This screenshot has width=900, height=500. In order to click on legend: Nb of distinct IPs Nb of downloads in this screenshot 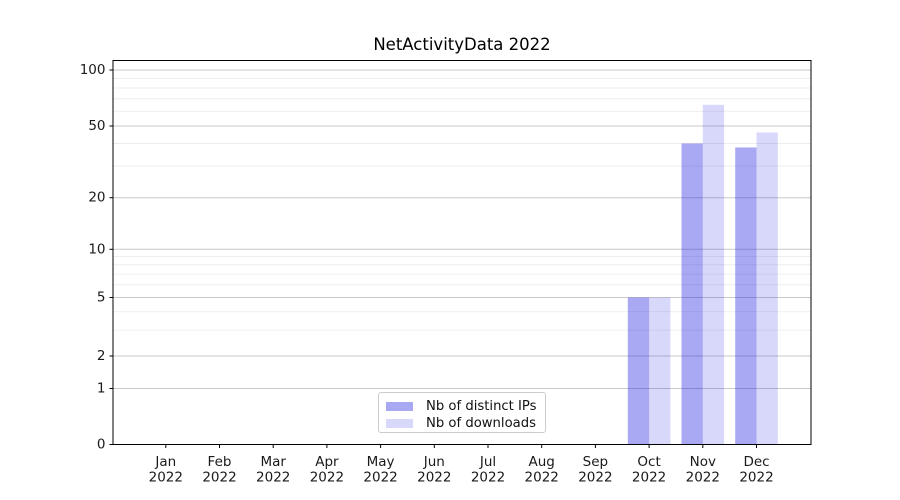, I will do `click(462, 412)`.